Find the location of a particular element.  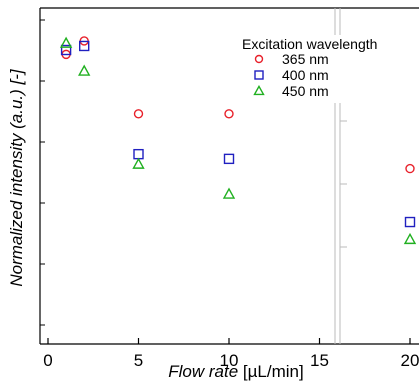

legend-entry: 450 nm is located at coordinates (305, 91).